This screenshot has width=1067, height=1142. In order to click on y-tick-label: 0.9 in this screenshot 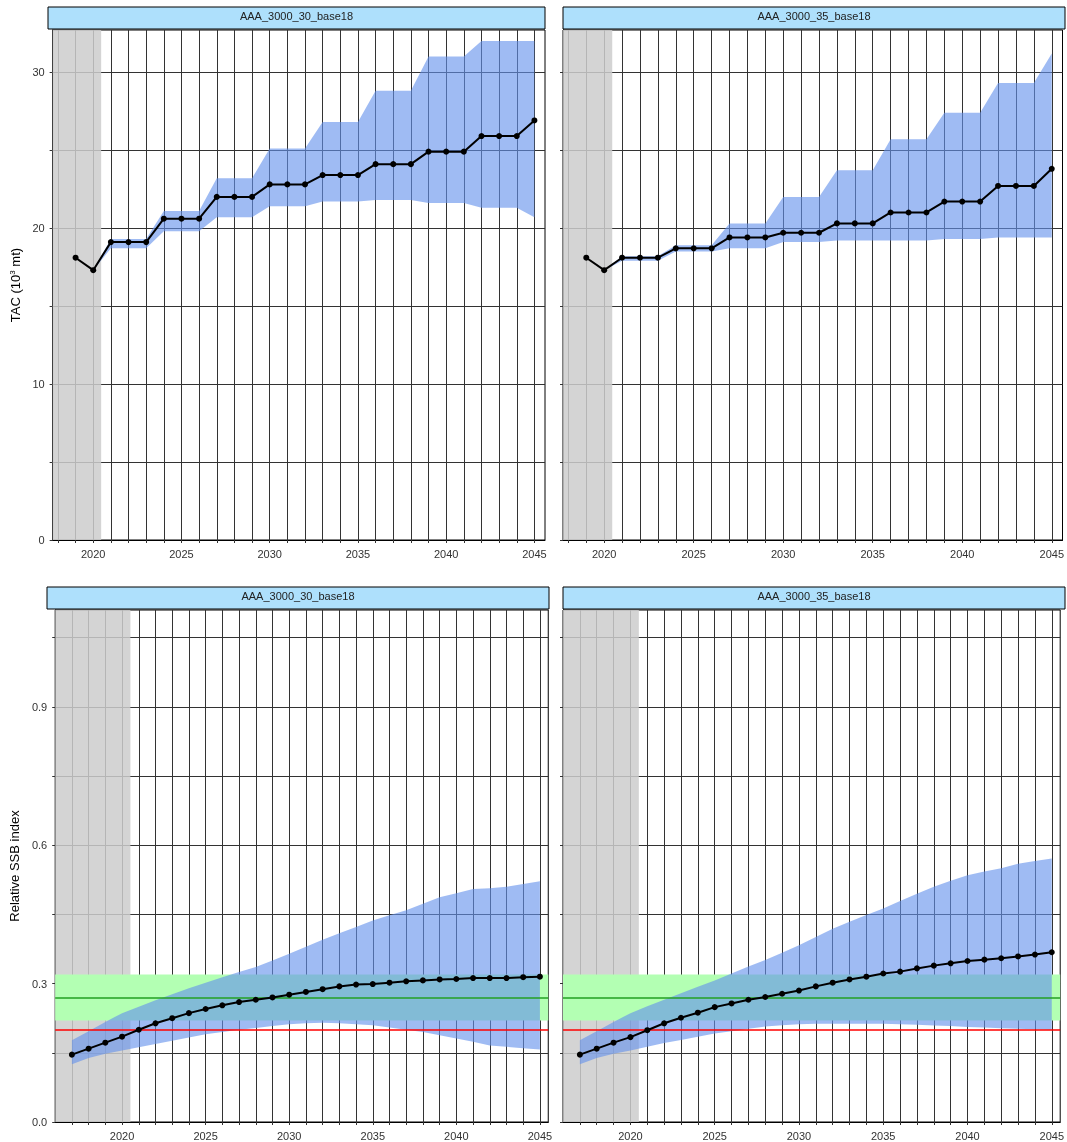, I will do `click(39, 706)`.